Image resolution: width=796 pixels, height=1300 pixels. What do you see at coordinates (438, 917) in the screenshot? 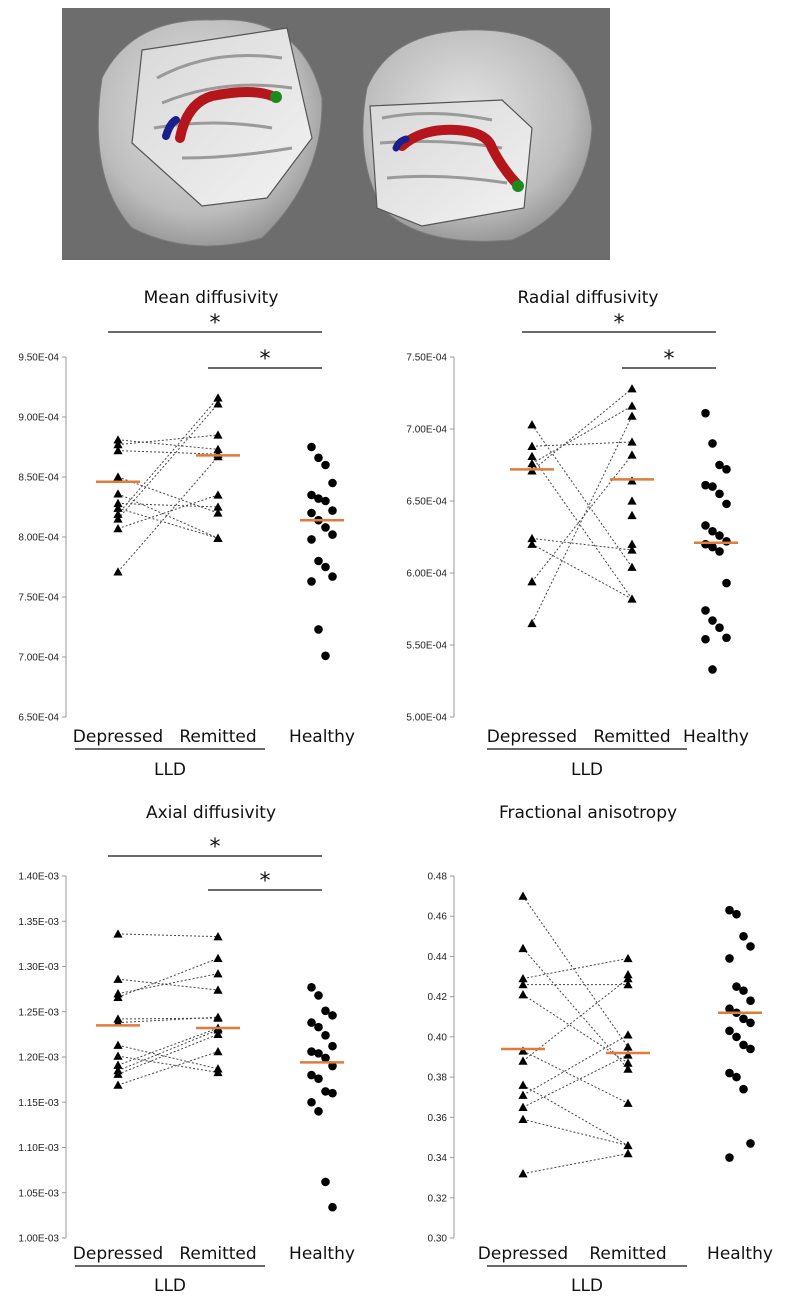
I see `y-tick-label: 0.46` at bounding box center [438, 917].